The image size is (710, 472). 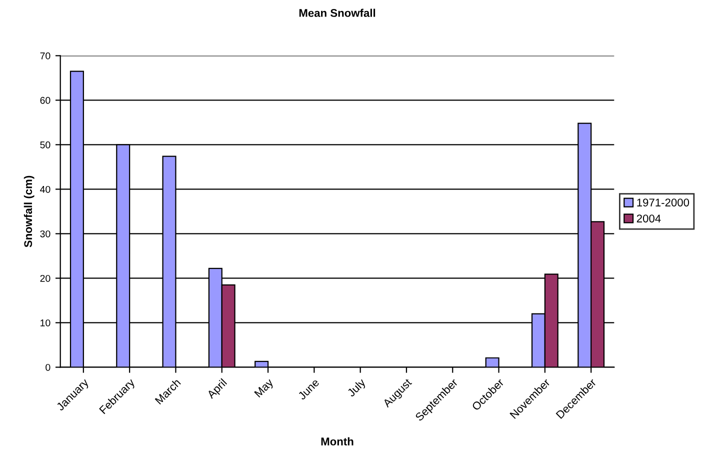 I want to click on y-tick-label: 40, so click(x=45, y=189).